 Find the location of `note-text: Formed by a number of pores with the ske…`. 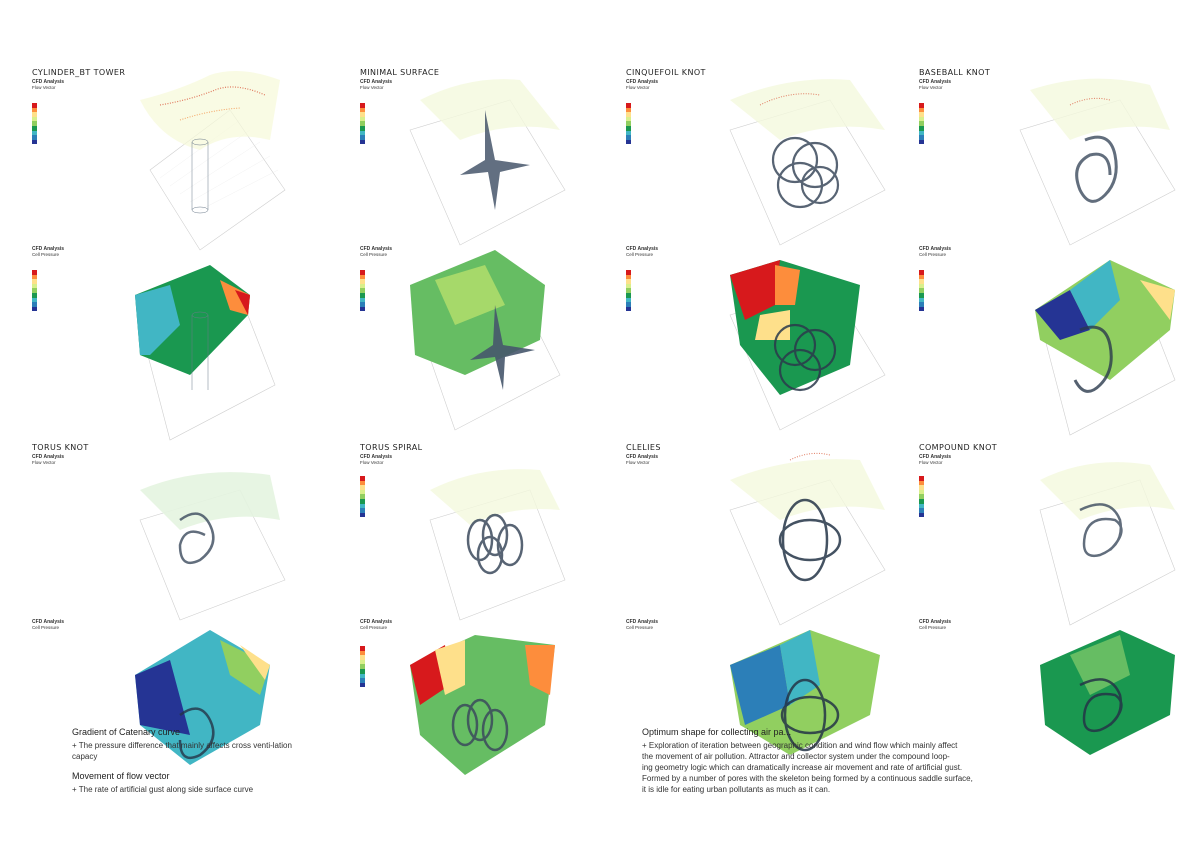

note-text: Formed by a number of pores with the ske… is located at coordinates (807, 778).